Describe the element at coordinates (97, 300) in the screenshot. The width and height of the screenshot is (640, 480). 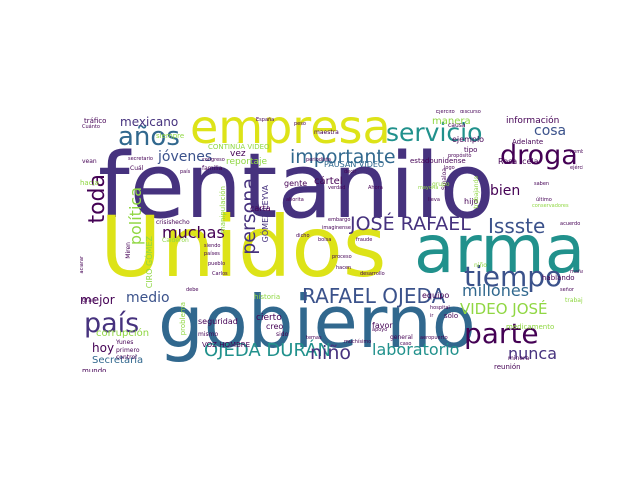
I see `word: mejor` at that location.